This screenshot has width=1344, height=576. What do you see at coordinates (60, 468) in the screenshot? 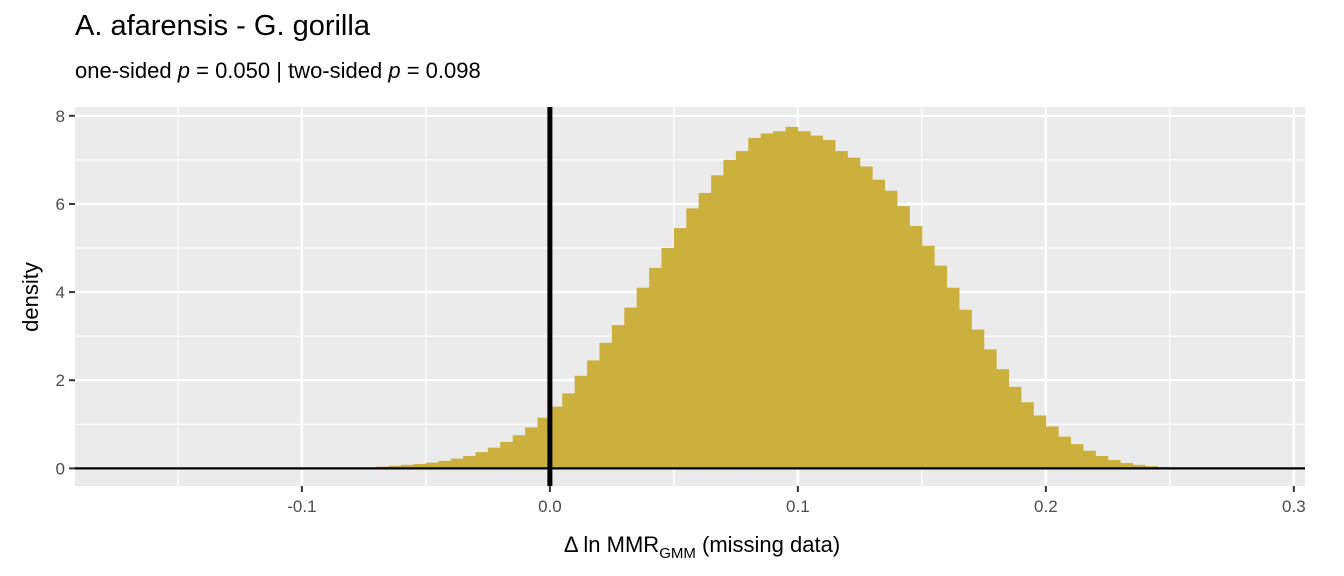
I see `y-tick-label: 0` at bounding box center [60, 468].